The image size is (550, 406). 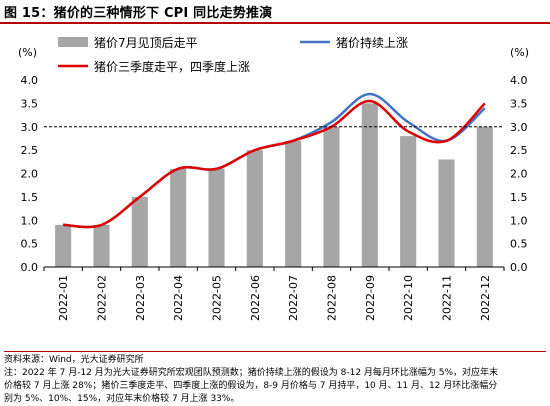 I want to click on right-tick-label: 2.5, so click(x=519, y=150).